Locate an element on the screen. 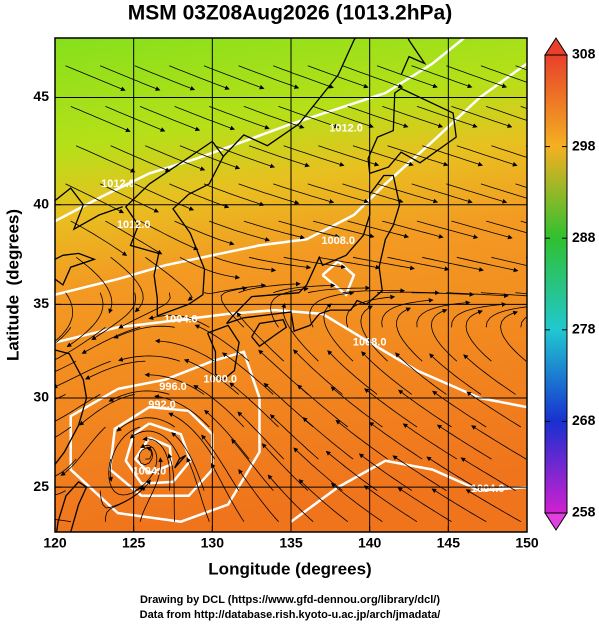  contour-label: 1012.0 is located at coordinates (118, 184).